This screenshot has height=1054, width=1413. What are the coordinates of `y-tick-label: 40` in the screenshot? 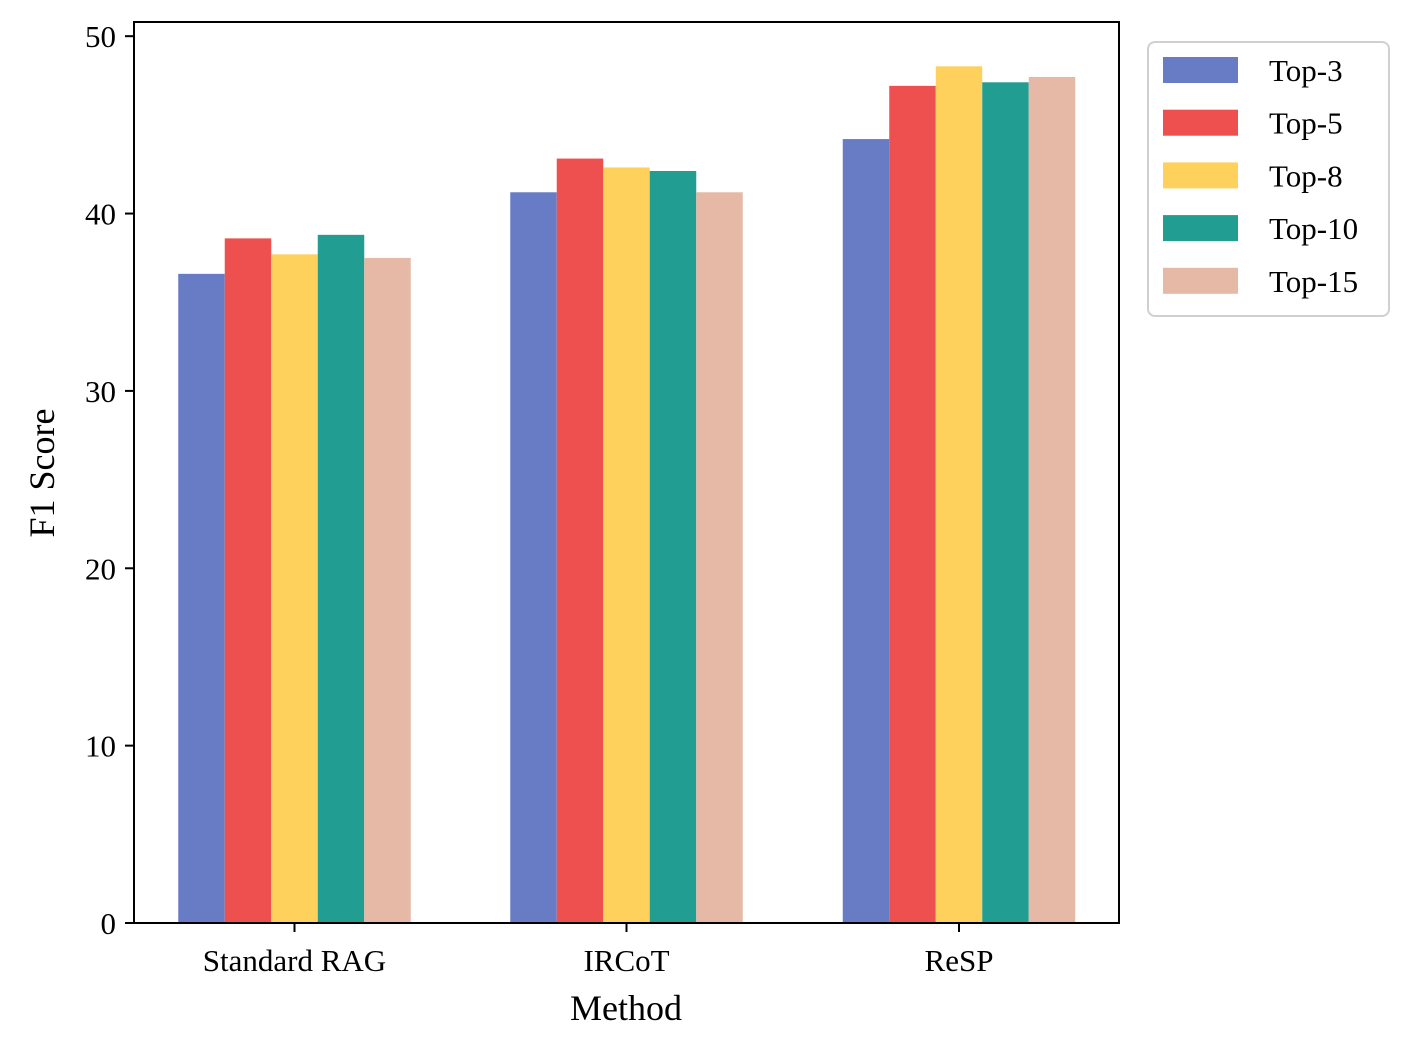 It's located at (100, 214).